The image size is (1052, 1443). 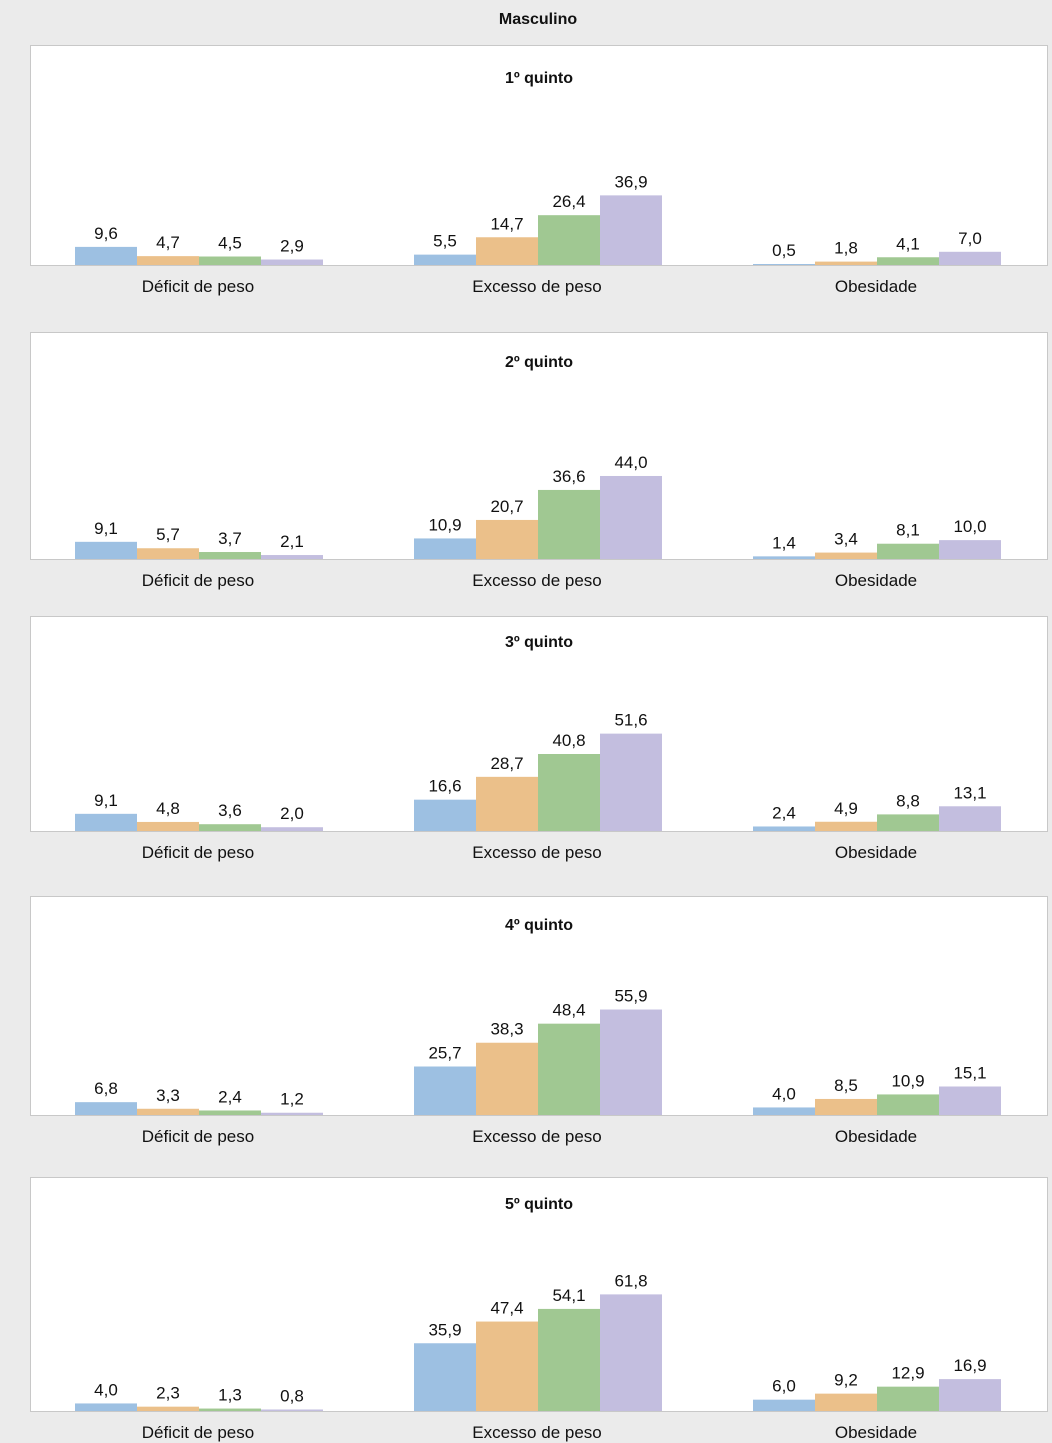 I want to click on data-label: 0,5, so click(x=784, y=250).